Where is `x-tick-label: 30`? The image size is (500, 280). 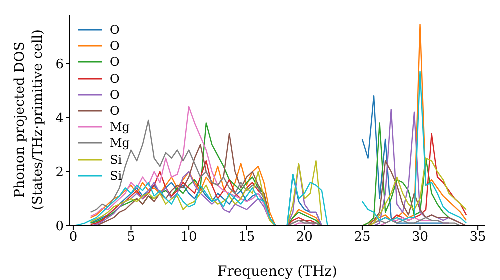
x-tick-label: 30 is located at coordinates (420, 238).